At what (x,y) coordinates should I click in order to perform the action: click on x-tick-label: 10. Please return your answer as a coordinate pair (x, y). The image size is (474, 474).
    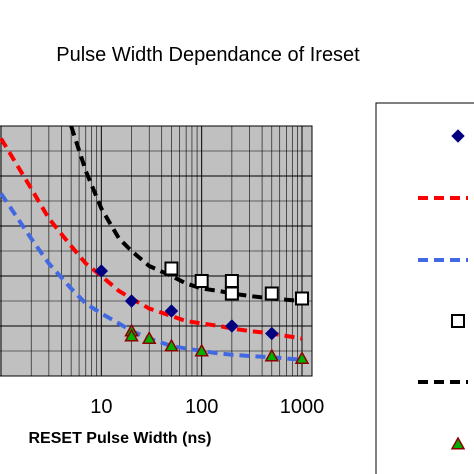
    Looking at the image, I should click on (101, 407).